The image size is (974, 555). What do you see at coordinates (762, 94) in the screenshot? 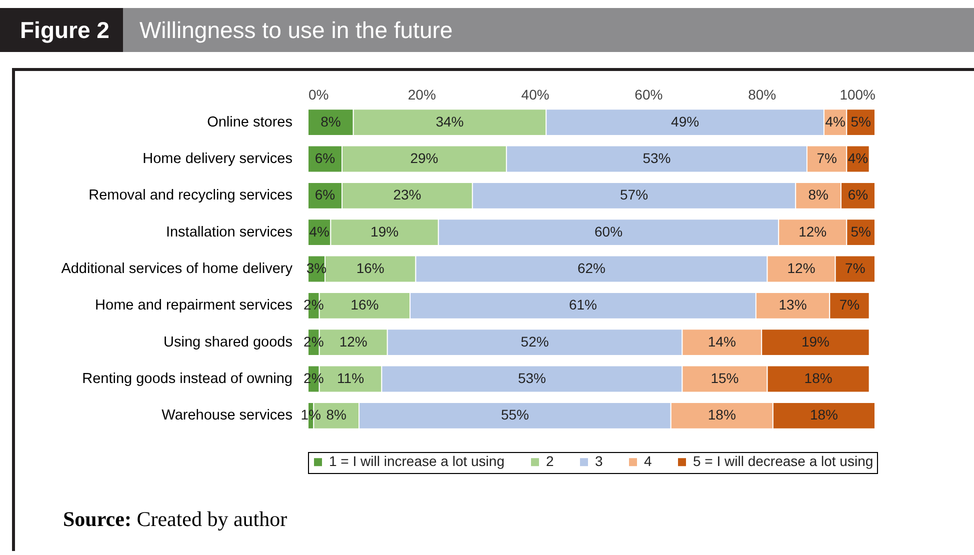
I see `x-tick-label: 80%` at bounding box center [762, 94].